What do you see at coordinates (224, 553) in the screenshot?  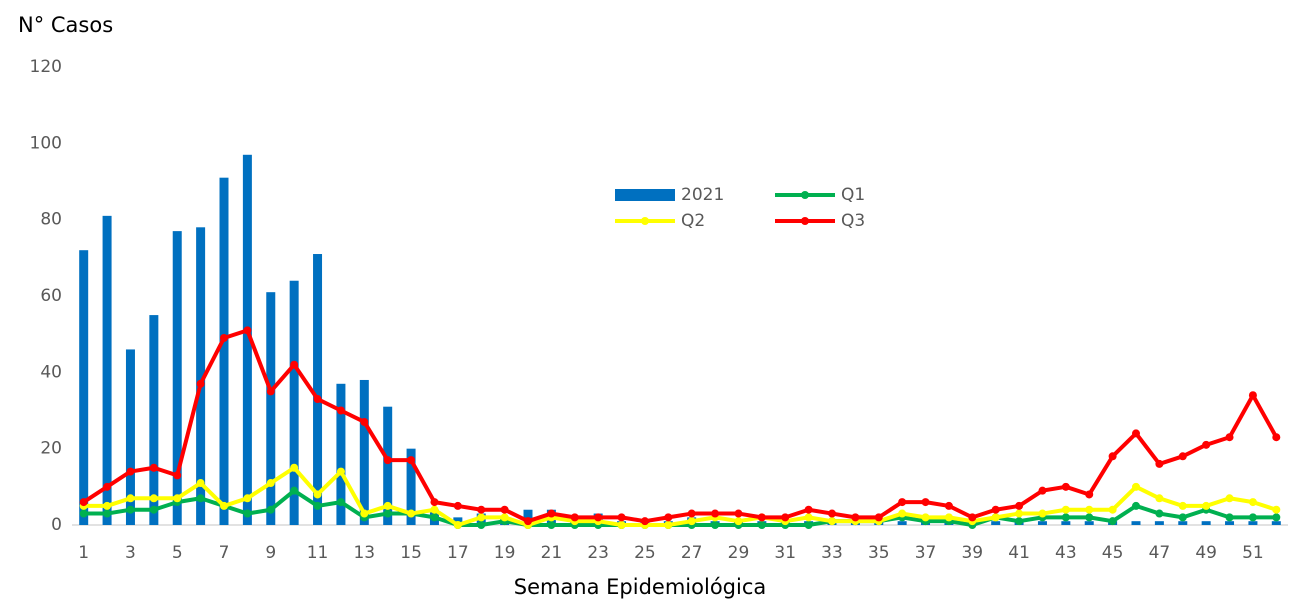 I see `x-tick-label: 7` at bounding box center [224, 553].